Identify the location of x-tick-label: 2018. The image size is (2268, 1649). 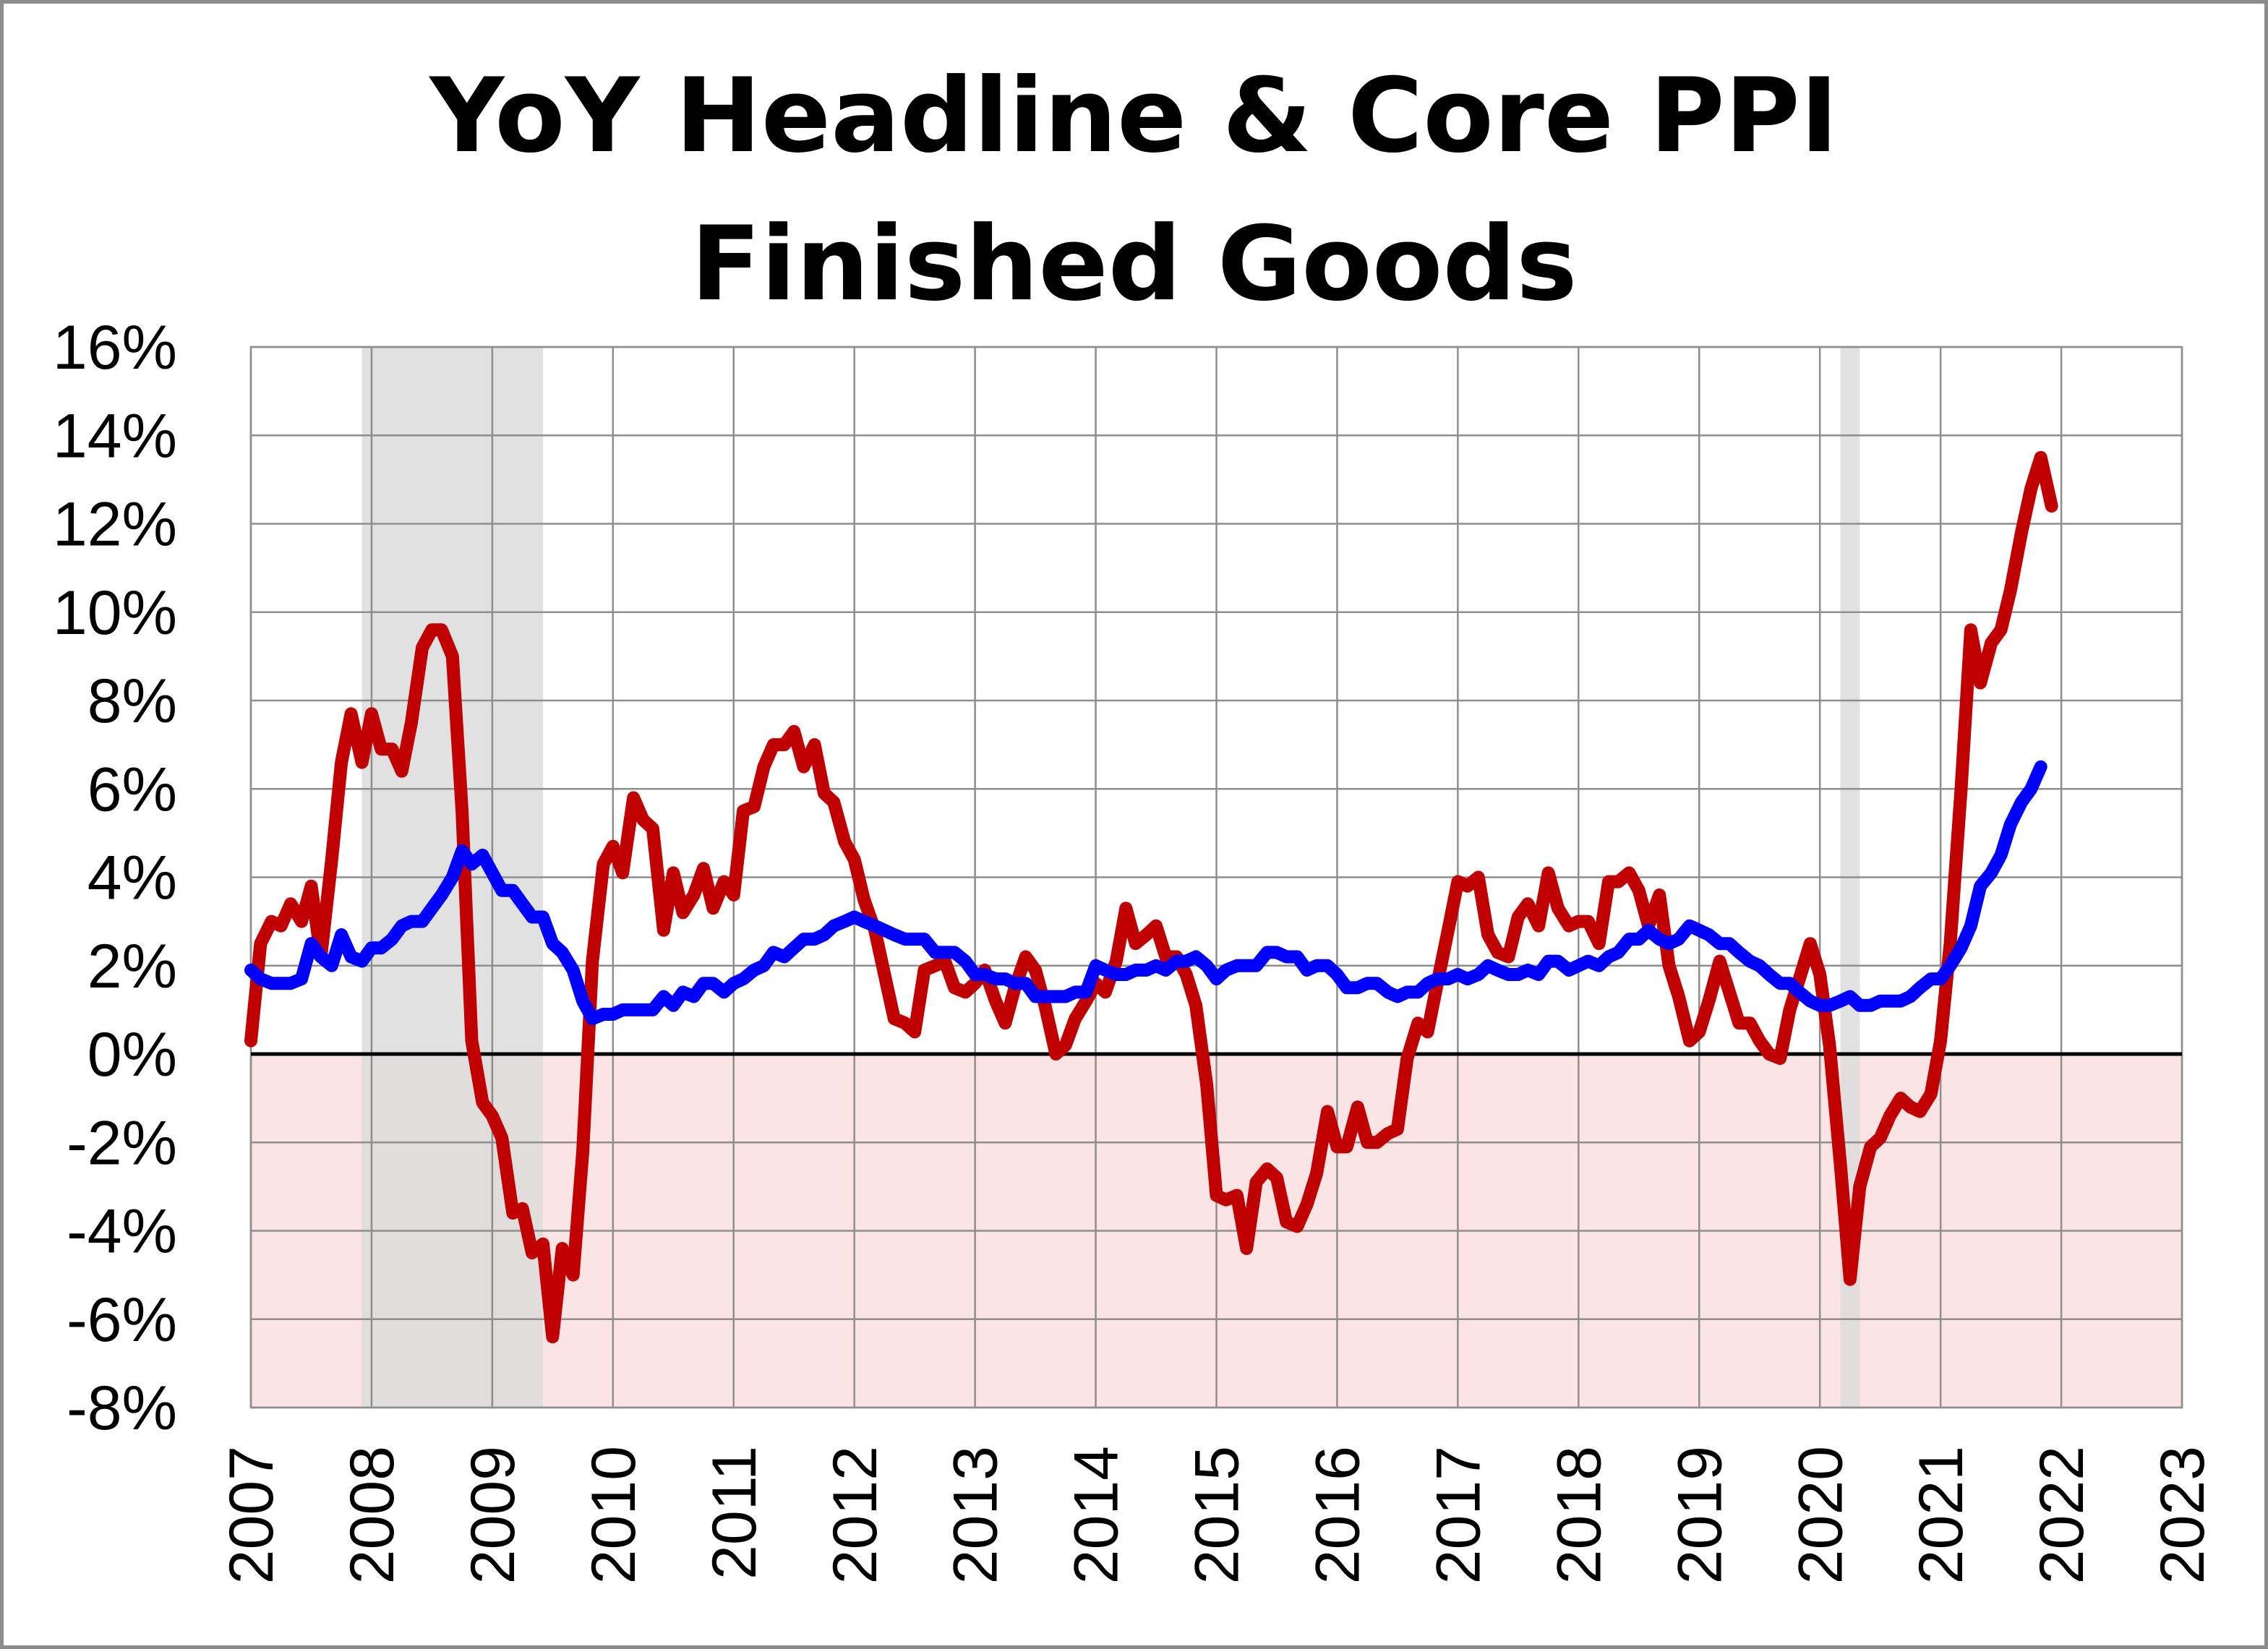
(1579, 1515).